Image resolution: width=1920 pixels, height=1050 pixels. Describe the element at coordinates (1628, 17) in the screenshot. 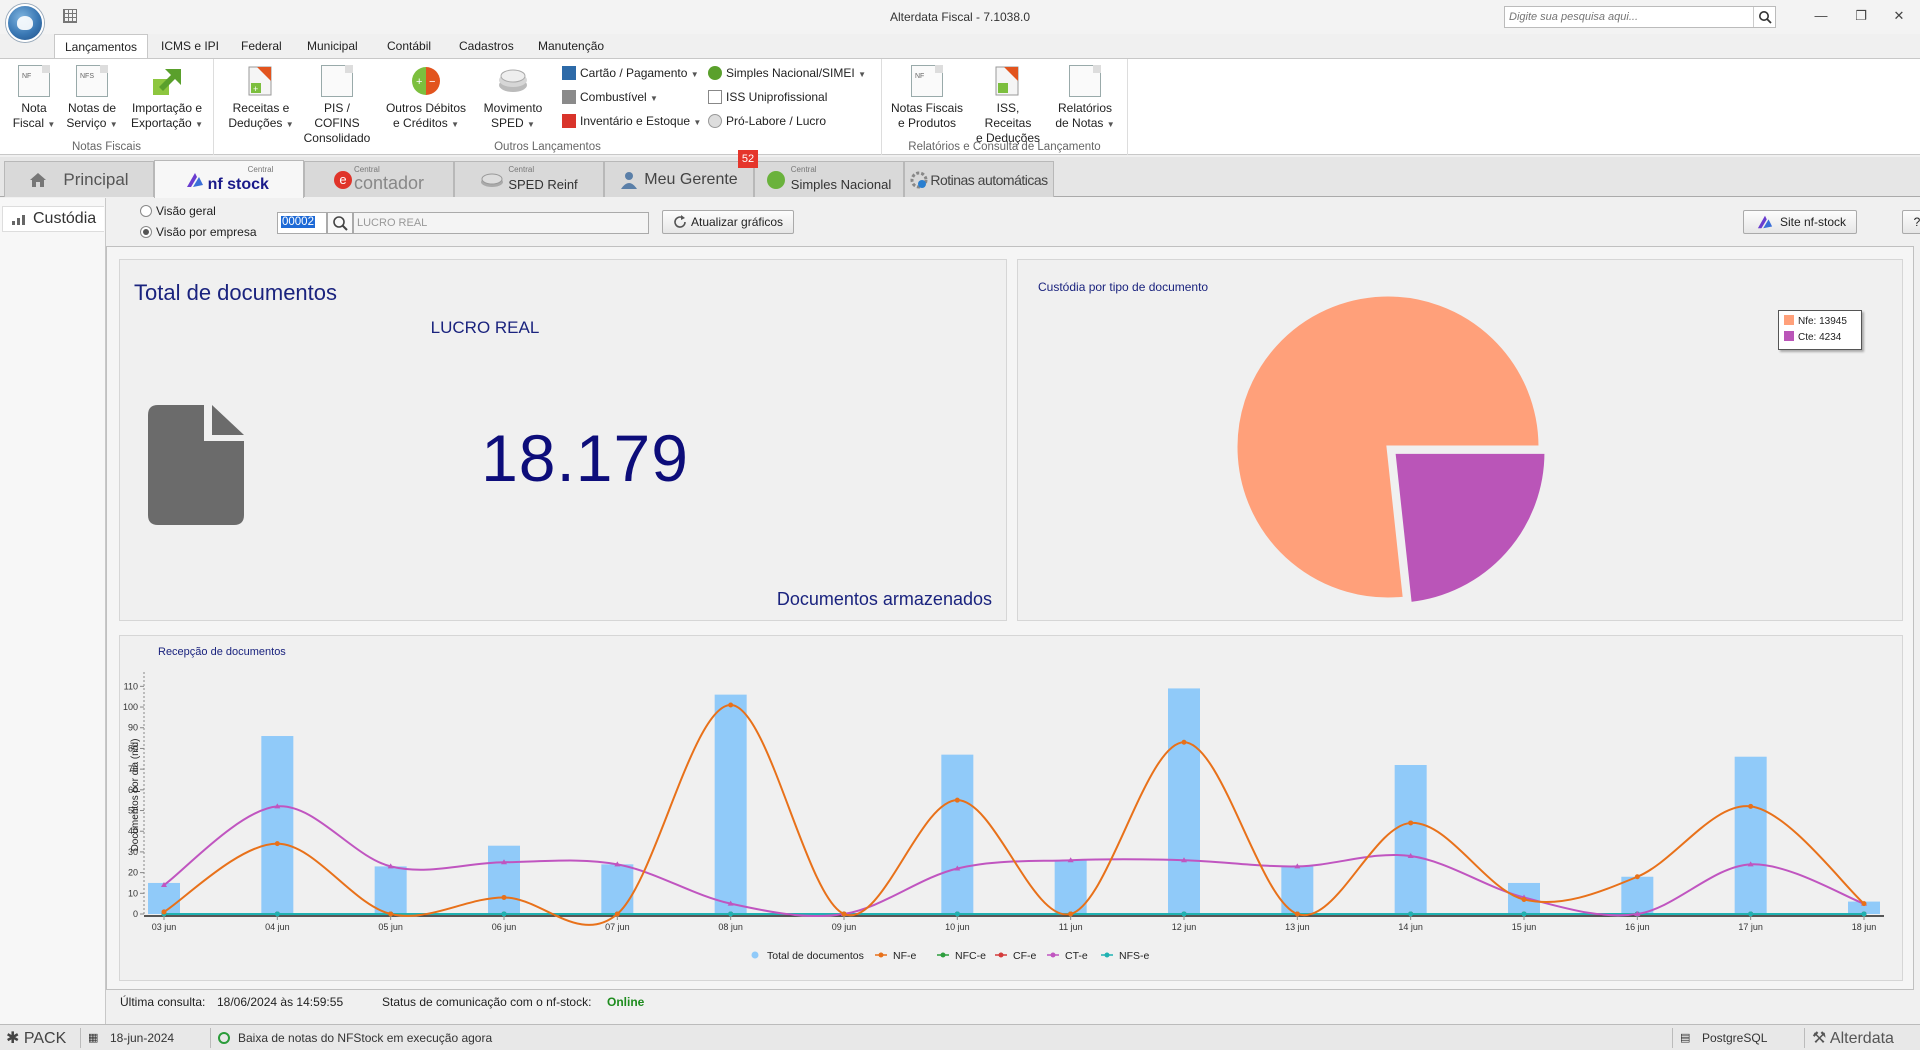

I see `search-input` at that location.